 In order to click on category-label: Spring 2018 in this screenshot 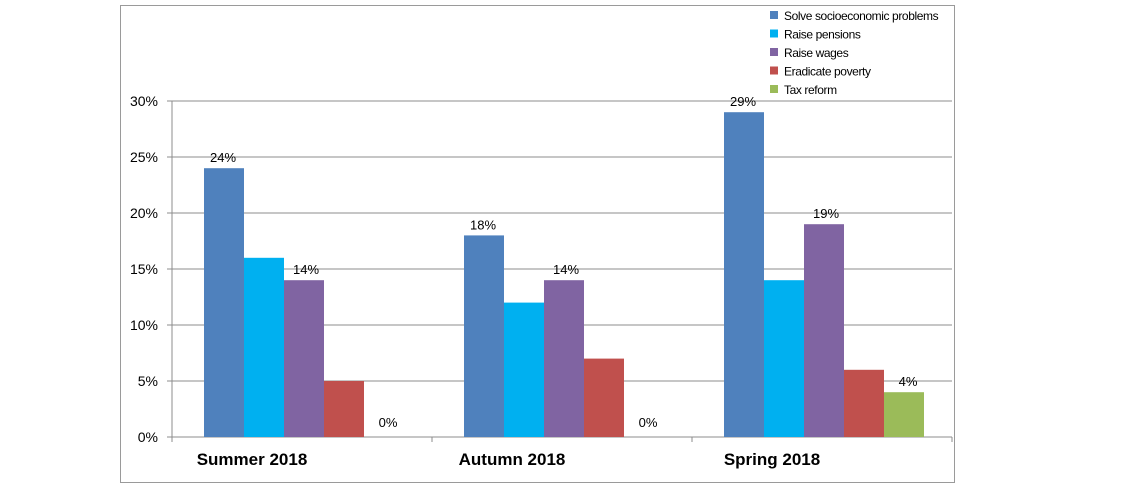, I will do `click(772, 459)`.